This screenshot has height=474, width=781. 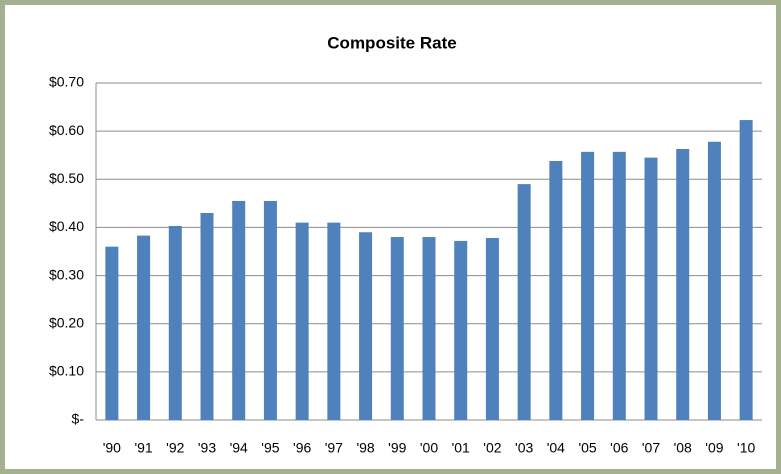 I want to click on x-tick-label: '00, so click(x=429, y=448).